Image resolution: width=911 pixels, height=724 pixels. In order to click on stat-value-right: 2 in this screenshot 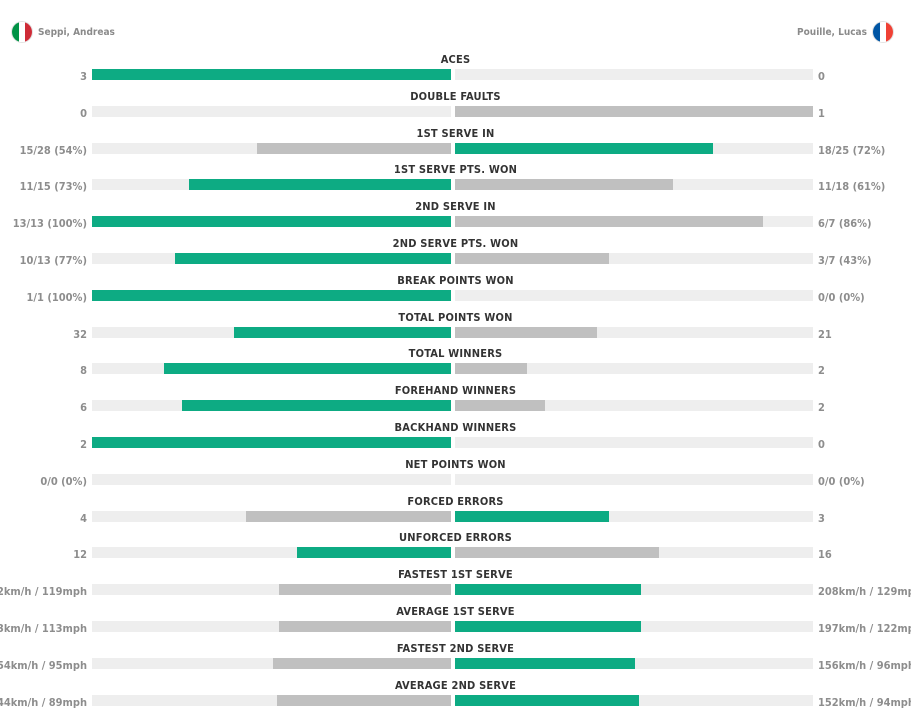, I will do `click(821, 408)`.